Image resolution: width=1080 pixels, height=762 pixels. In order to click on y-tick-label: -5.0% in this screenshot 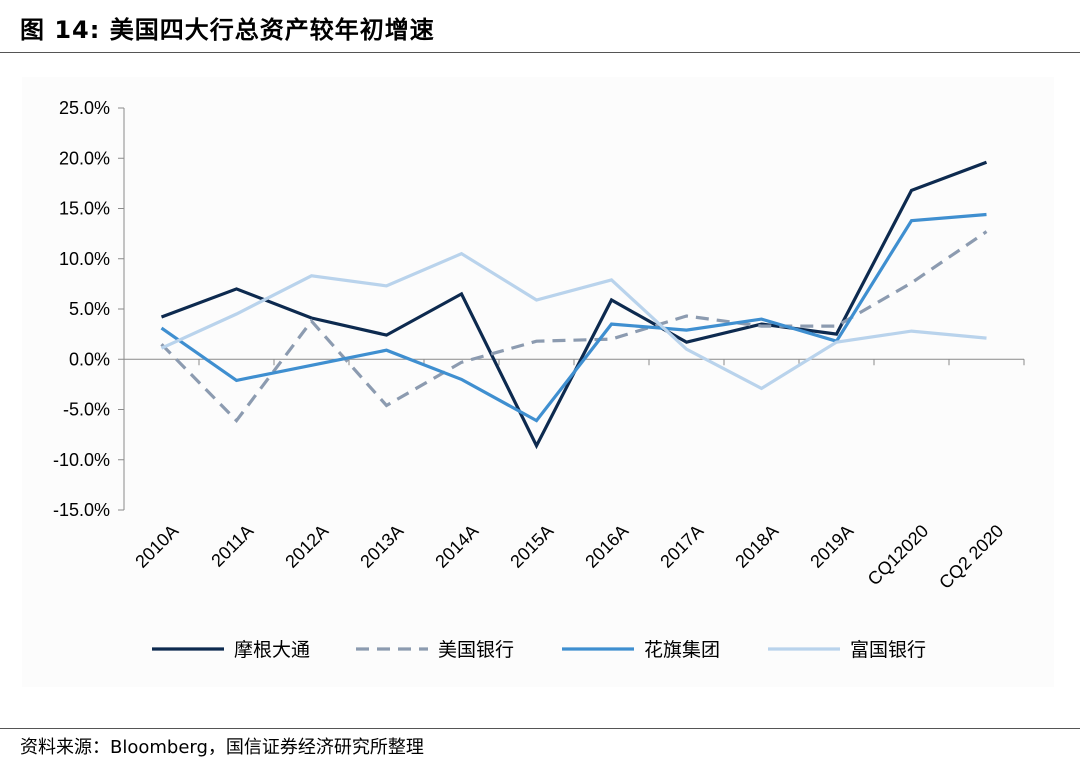, I will do `click(86, 410)`.